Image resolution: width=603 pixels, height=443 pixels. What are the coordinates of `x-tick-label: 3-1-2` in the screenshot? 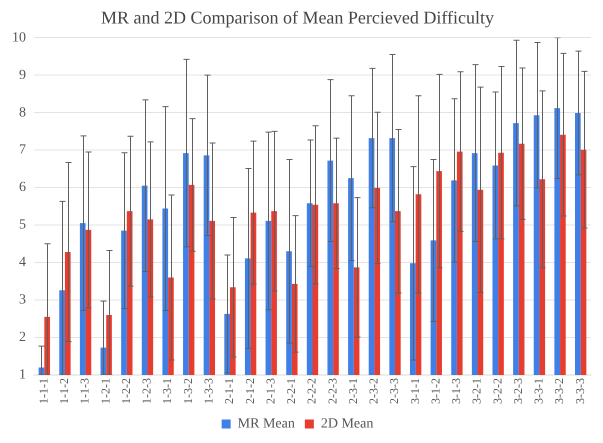 It's located at (435, 391).